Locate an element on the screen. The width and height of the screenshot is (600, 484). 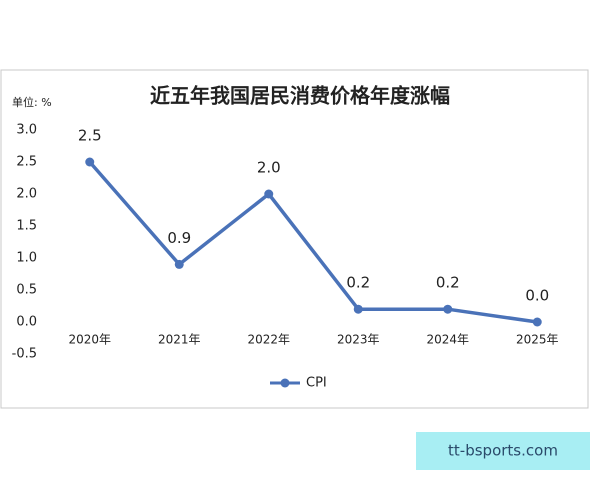
data-label: 0.9 is located at coordinates (179, 238).